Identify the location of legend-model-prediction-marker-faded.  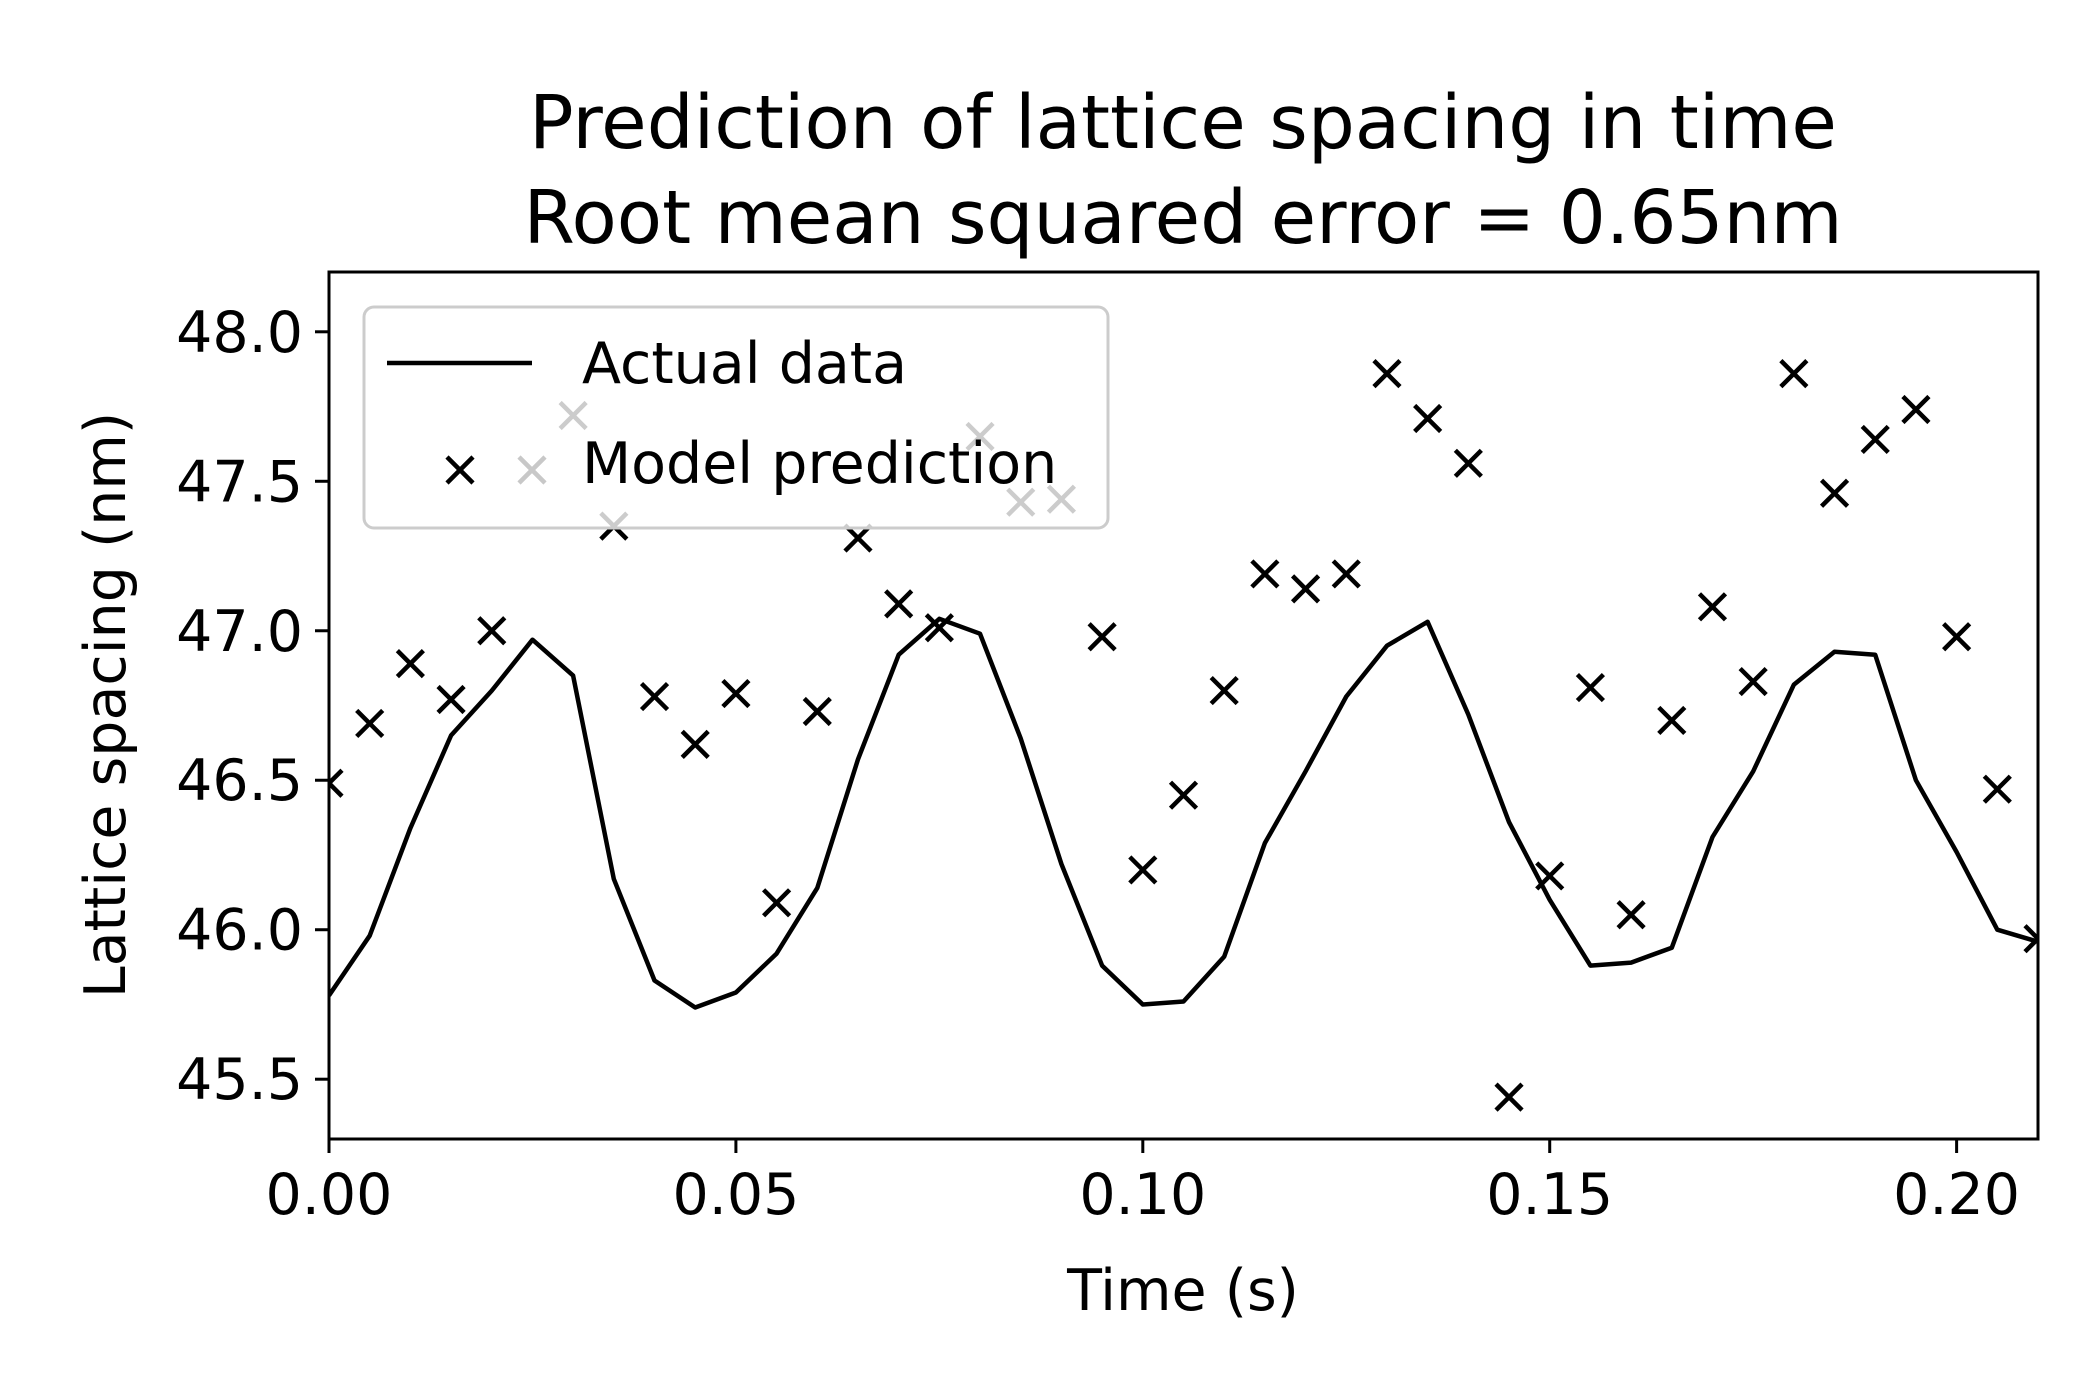
(532, 470).